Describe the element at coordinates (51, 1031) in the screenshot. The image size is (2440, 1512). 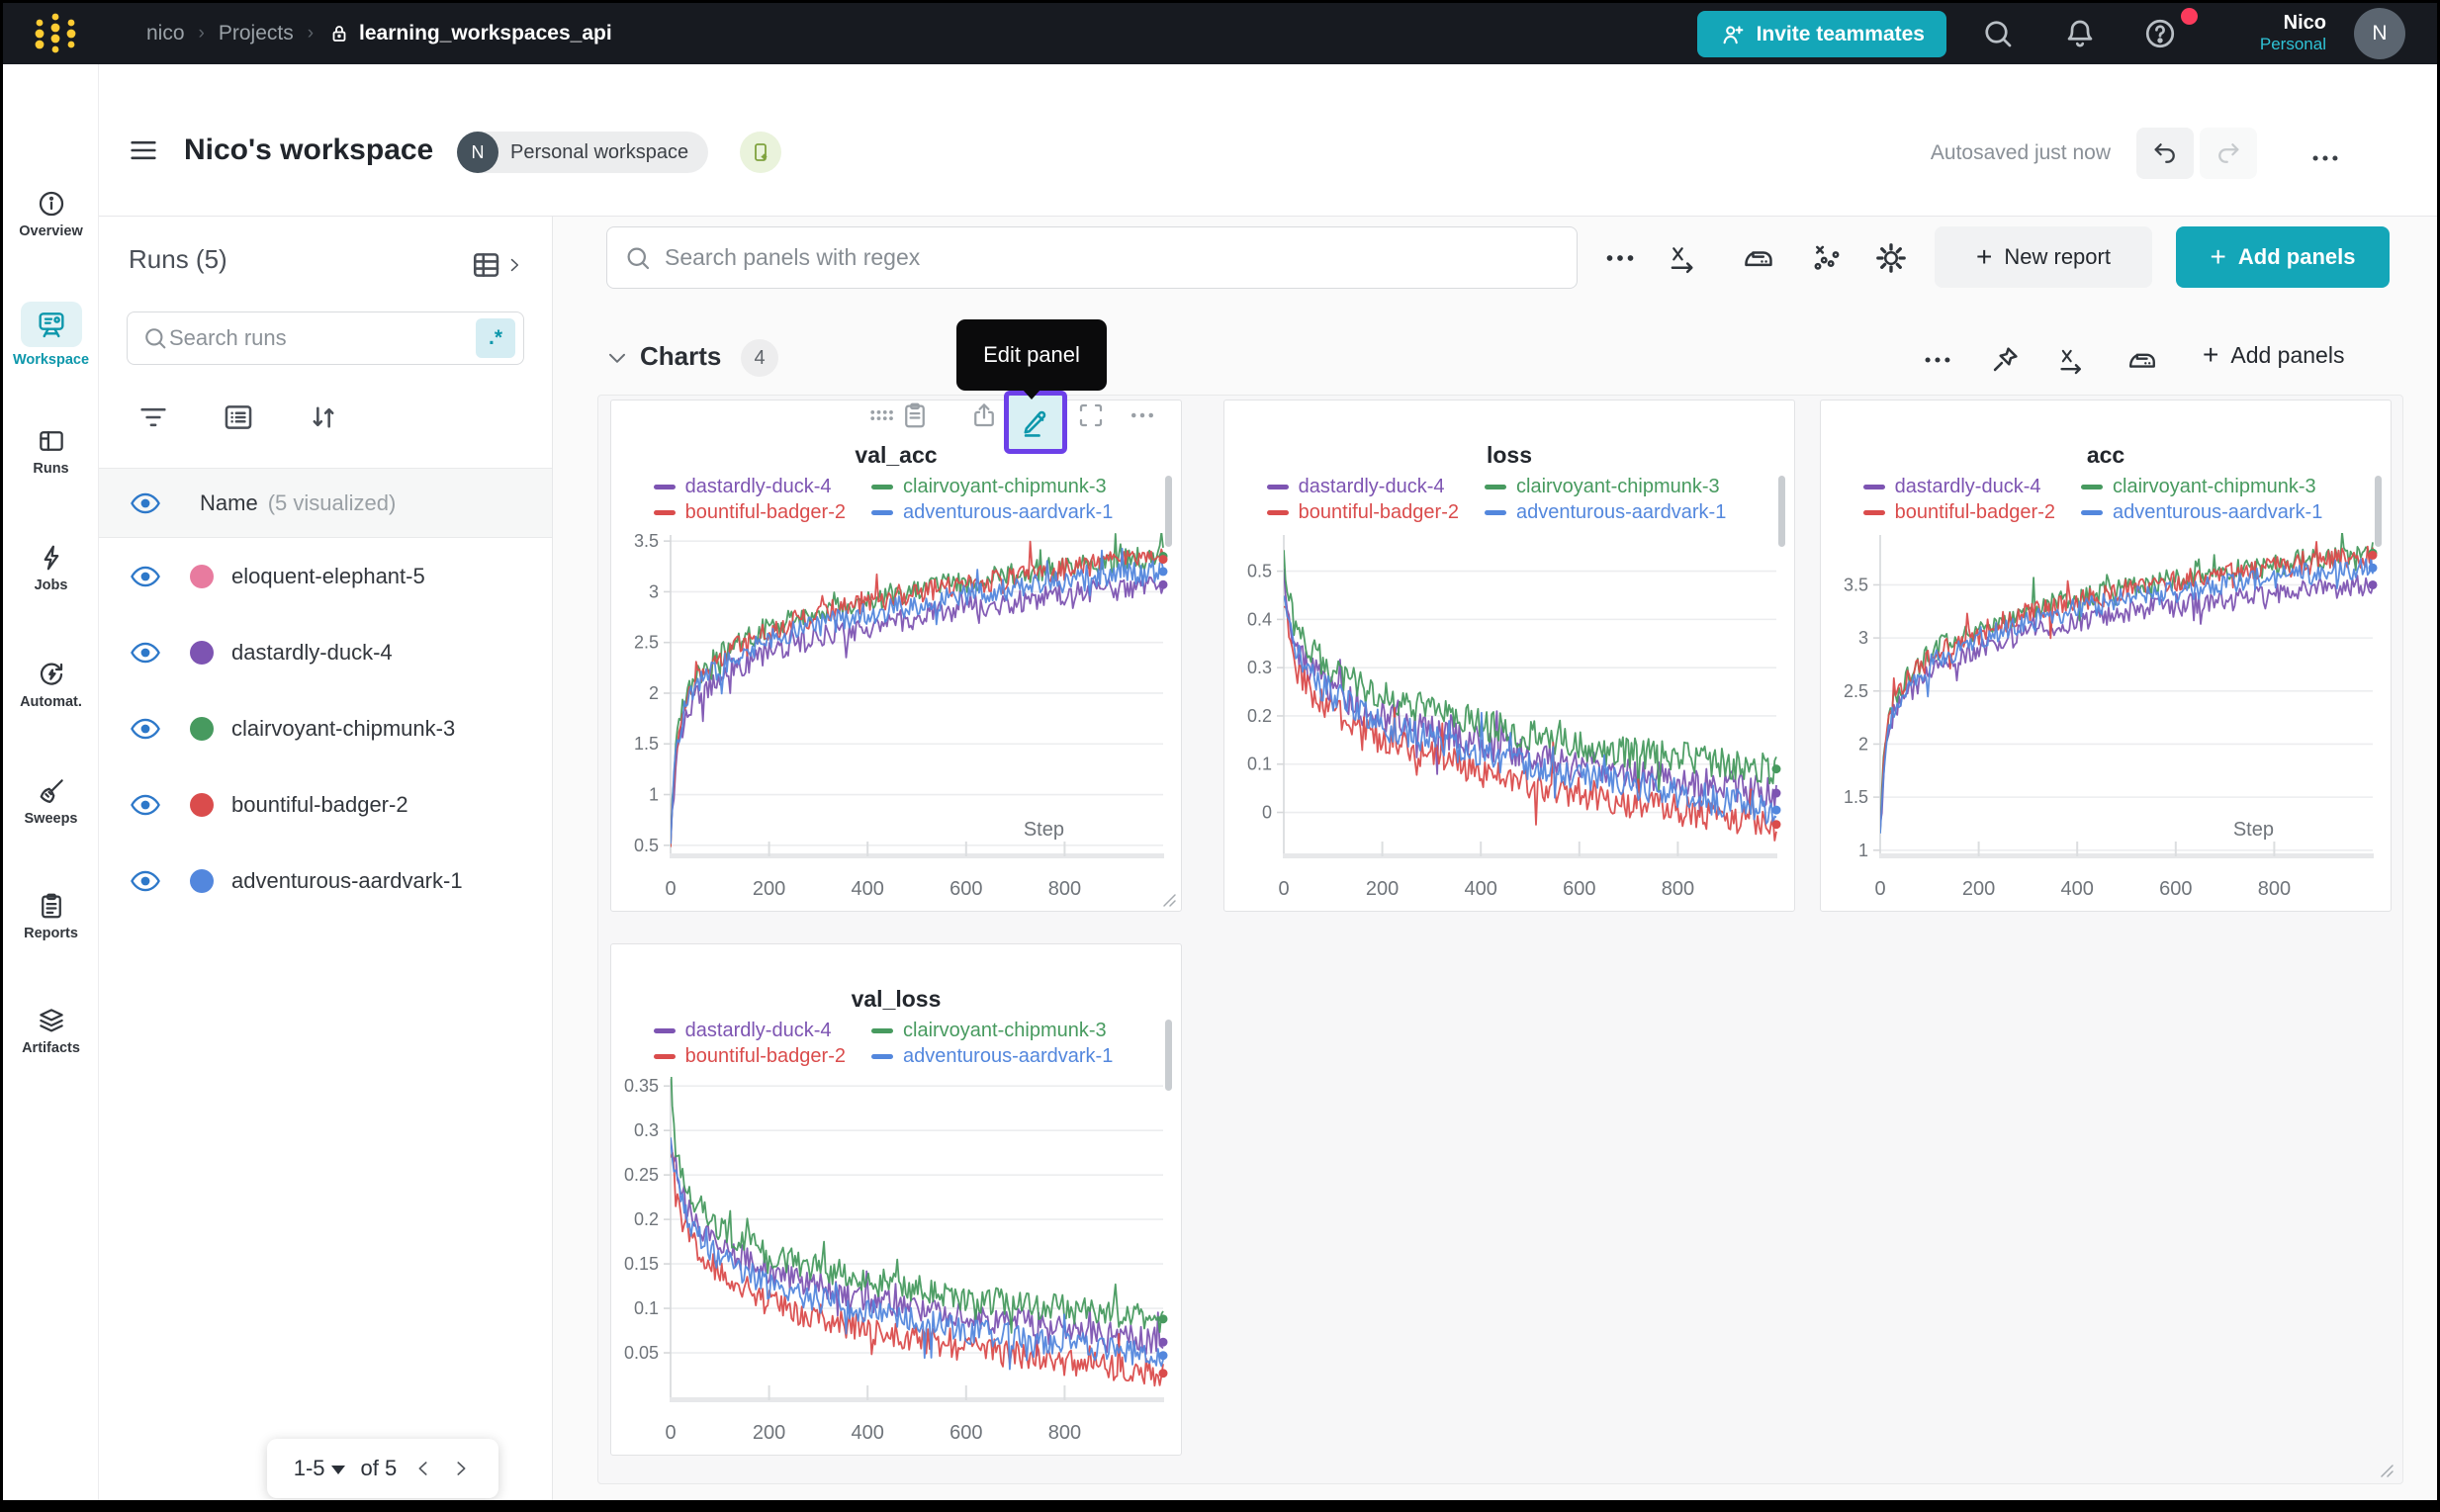
I see `sidebar-item-artifacts: Artifacts` at that location.